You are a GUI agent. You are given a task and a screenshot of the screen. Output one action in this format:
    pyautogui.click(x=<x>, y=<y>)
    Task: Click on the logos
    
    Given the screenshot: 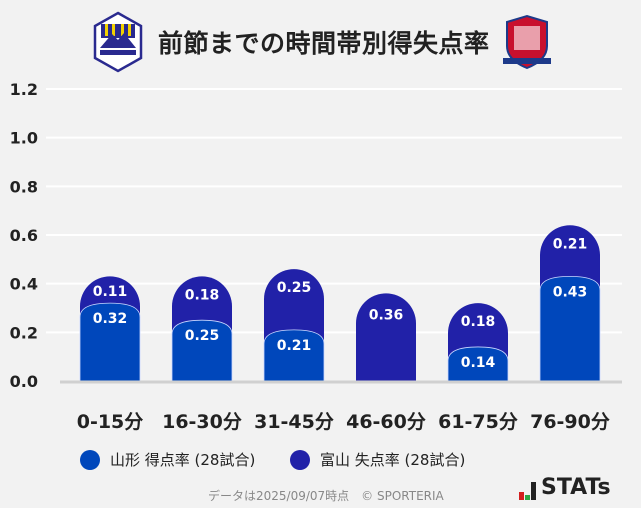 What is the action you would take?
    pyautogui.click(x=322, y=42)
    